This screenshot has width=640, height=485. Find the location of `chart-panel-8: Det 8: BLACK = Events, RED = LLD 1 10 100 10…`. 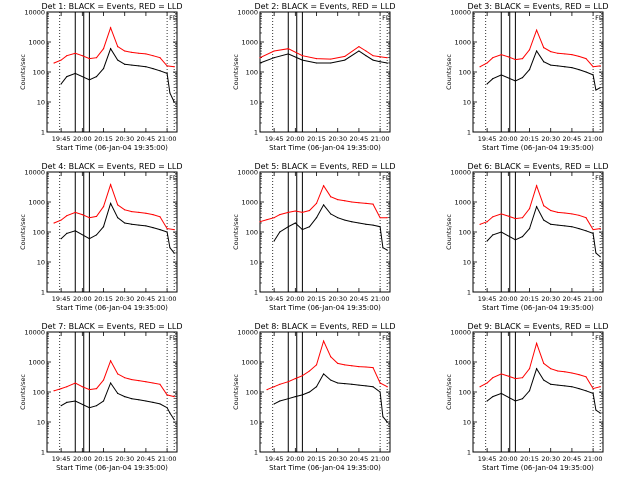

chart-panel-8: Det 8: BLACK = Events, RED = LLD 1 10 100 10… is located at coordinates (313, 397).